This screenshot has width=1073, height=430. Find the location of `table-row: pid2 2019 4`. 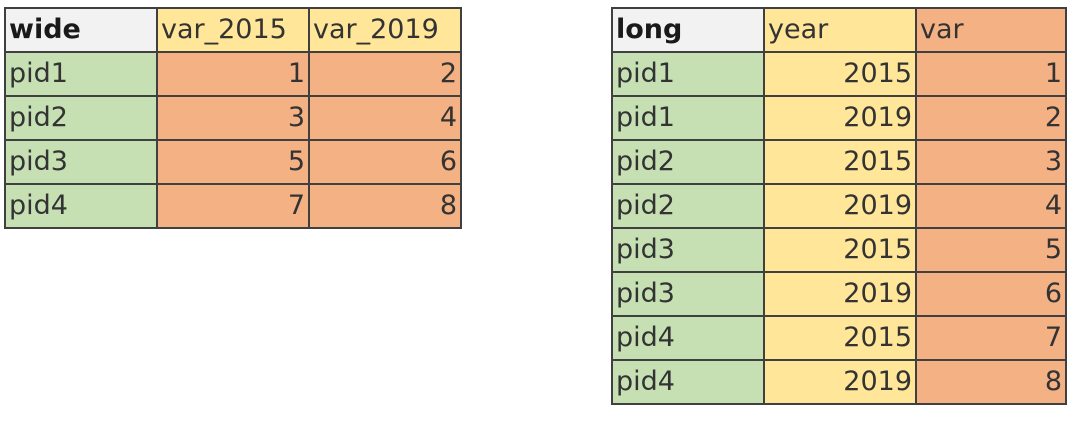

table-row: pid2 2019 4 is located at coordinates (839, 206).